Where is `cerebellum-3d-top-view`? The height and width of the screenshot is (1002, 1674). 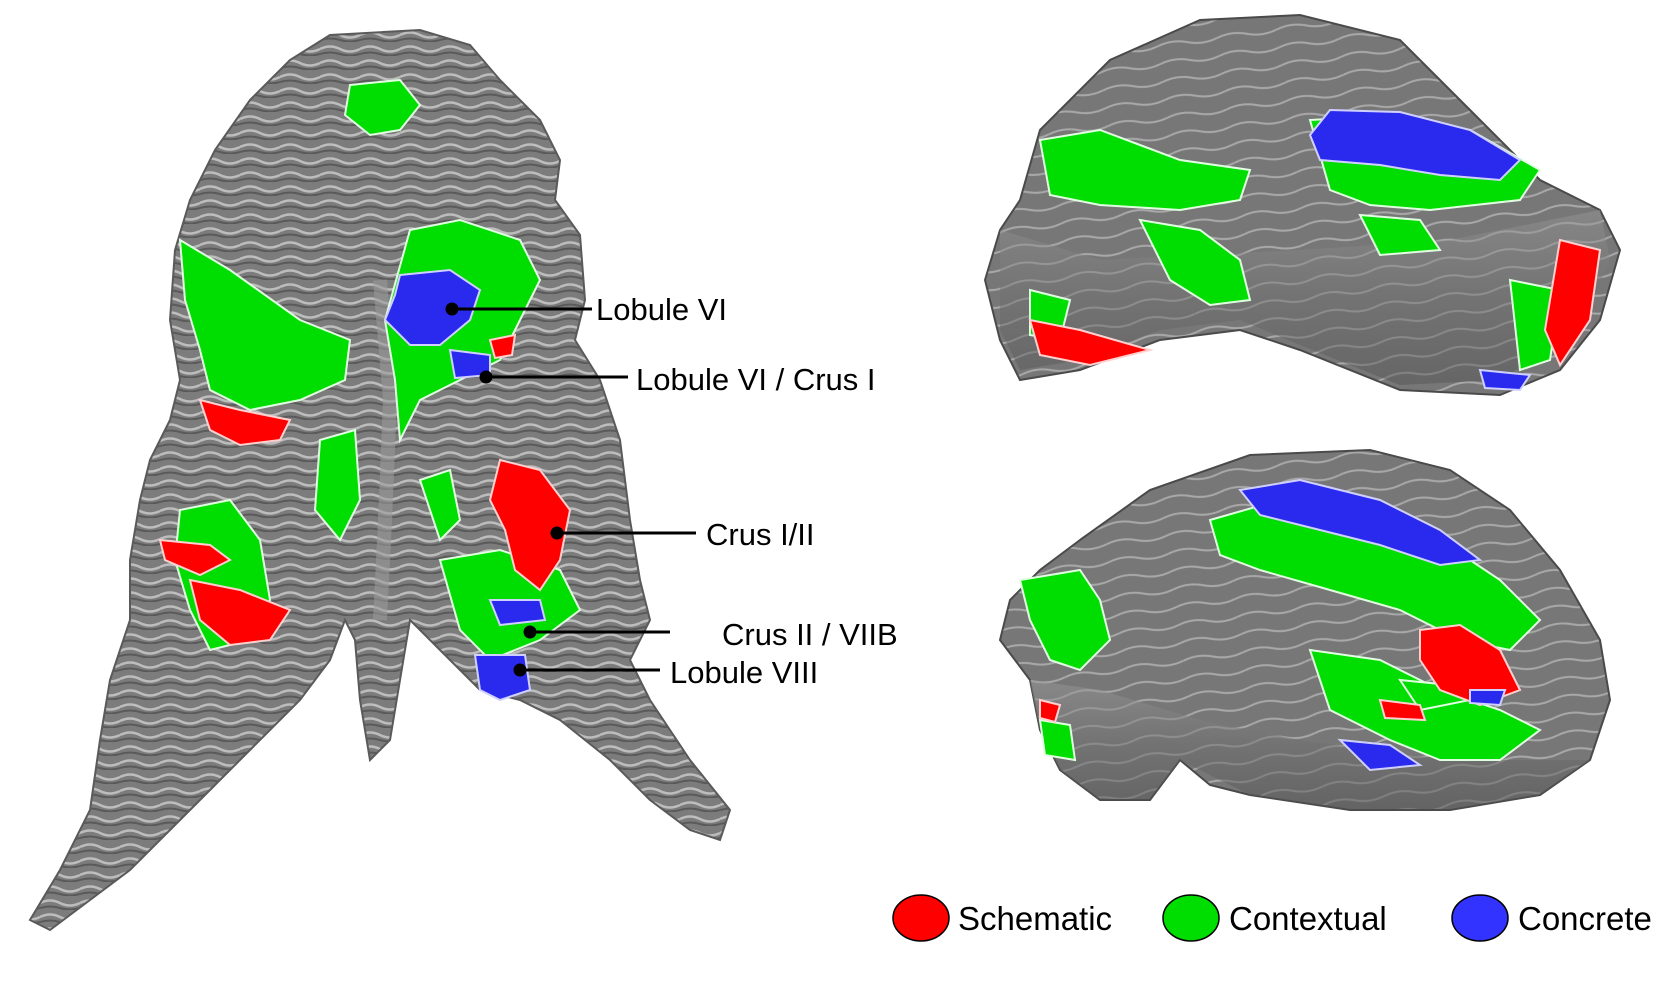 cerebellum-3d-top-view is located at coordinates (1302, 205).